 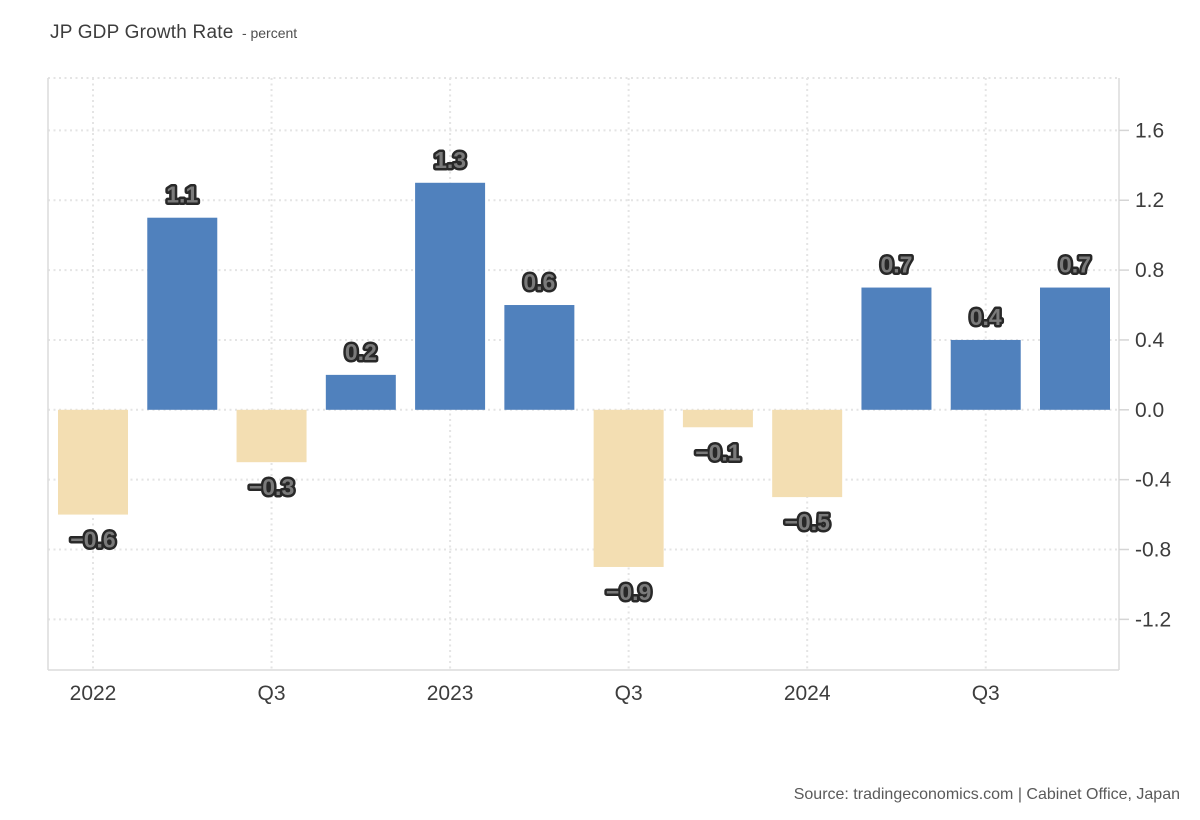 I want to click on y-axis-label: 1.6, so click(x=1149, y=130).